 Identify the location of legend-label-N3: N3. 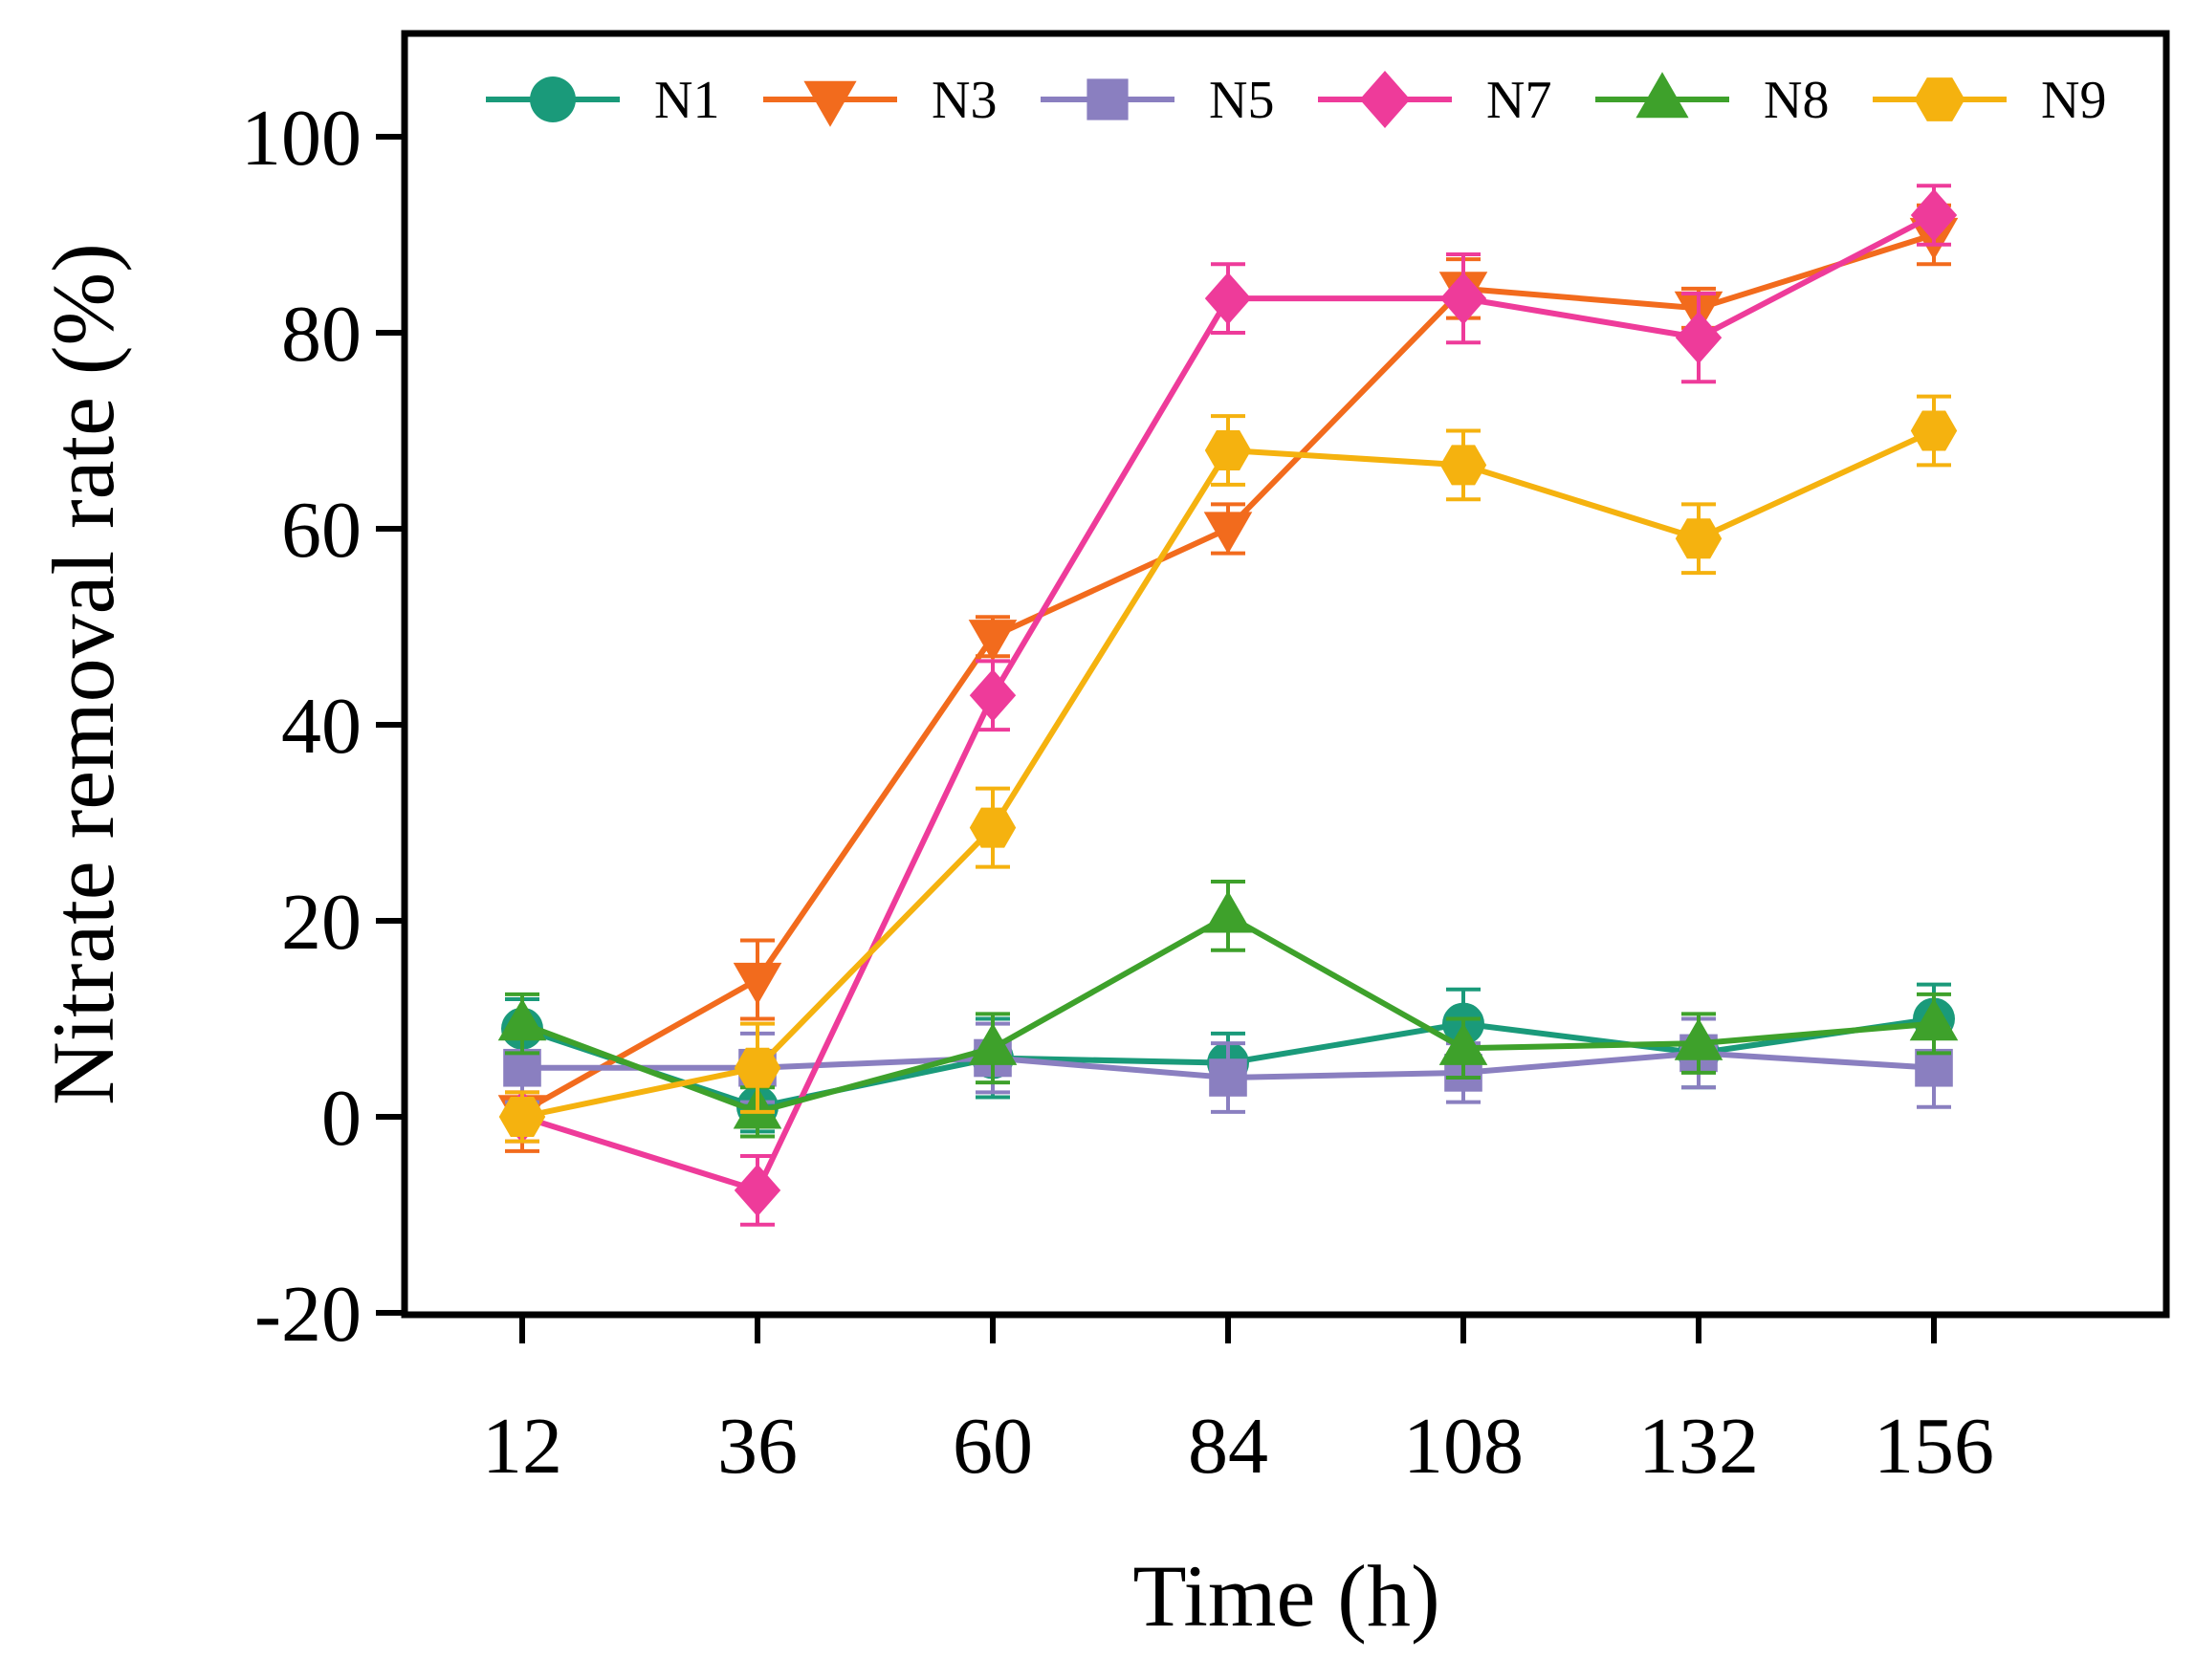
(964, 100).